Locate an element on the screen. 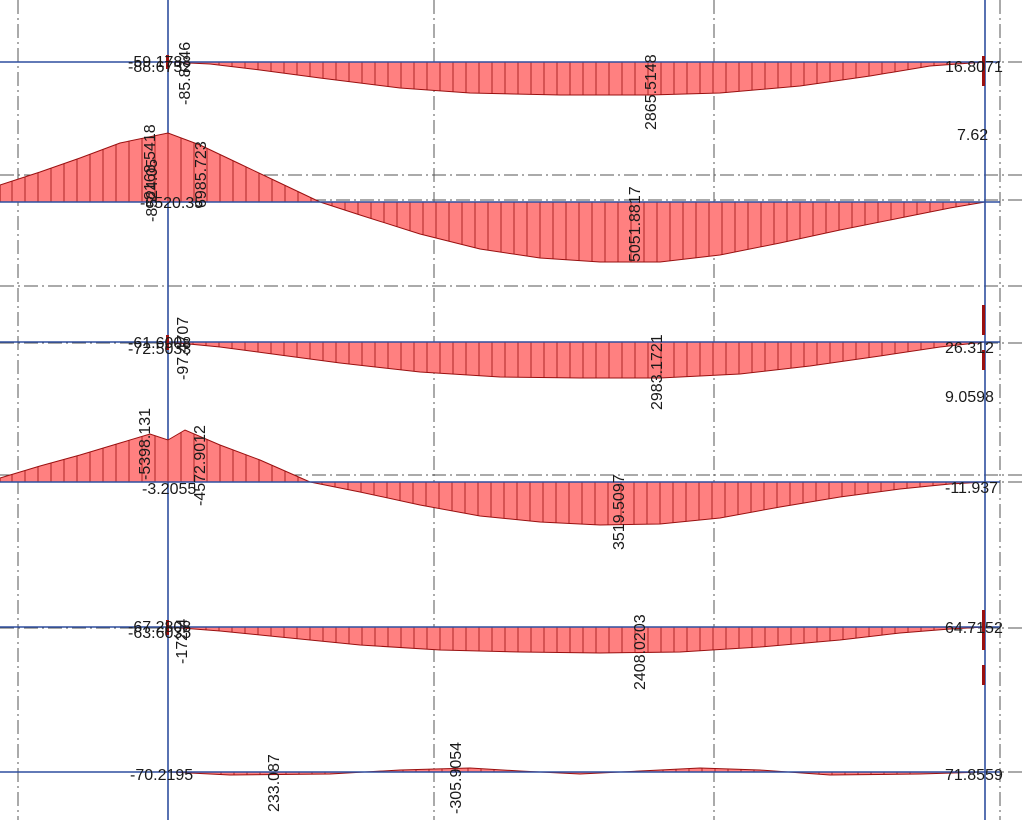 The width and height of the screenshot is (1024, 820). value-label: 71.8559 is located at coordinates (974, 775).